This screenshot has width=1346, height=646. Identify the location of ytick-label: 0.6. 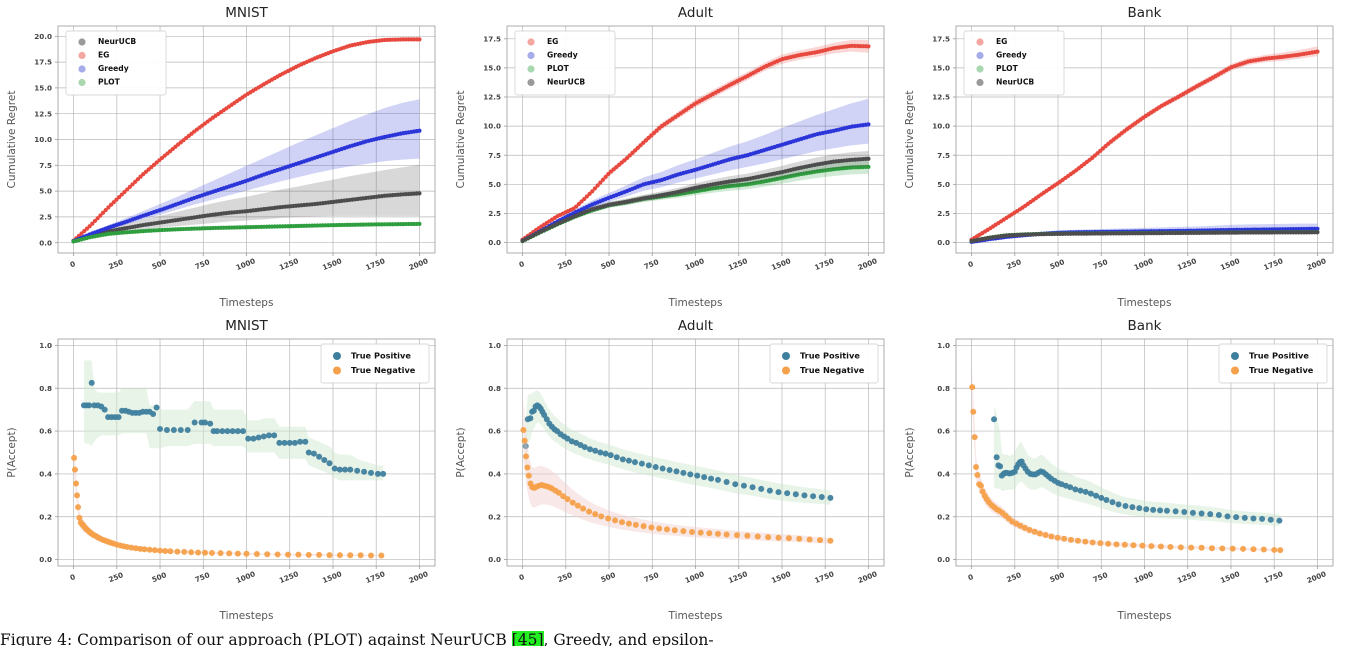
(943, 431).